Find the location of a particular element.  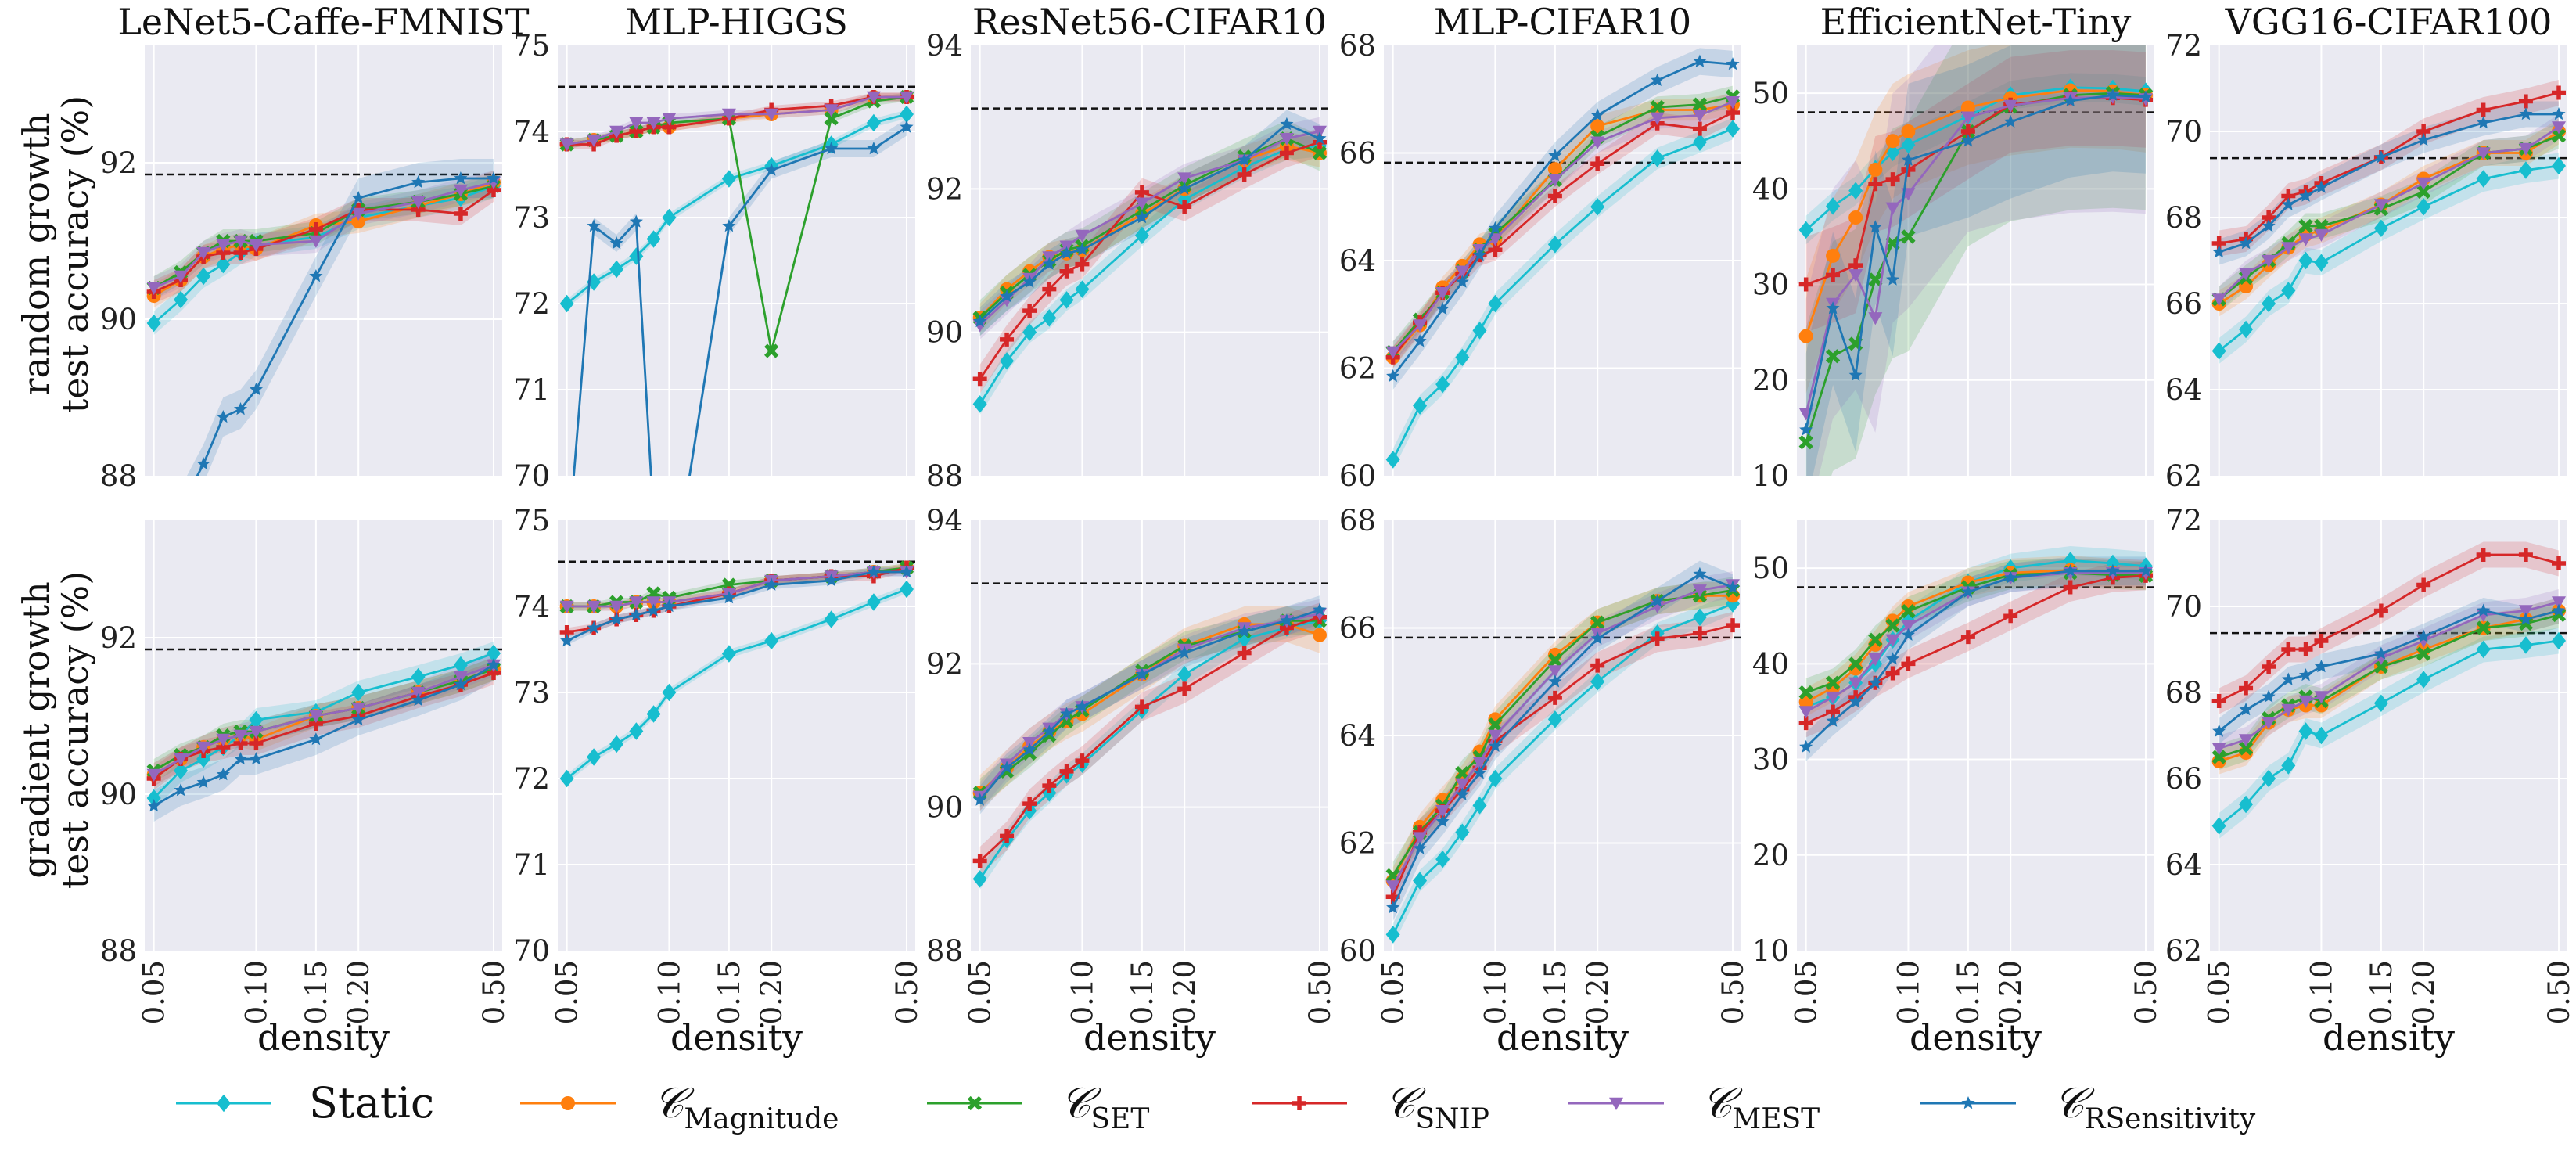

legend-label: 𝒞SET is located at coordinates (1104, 1106).